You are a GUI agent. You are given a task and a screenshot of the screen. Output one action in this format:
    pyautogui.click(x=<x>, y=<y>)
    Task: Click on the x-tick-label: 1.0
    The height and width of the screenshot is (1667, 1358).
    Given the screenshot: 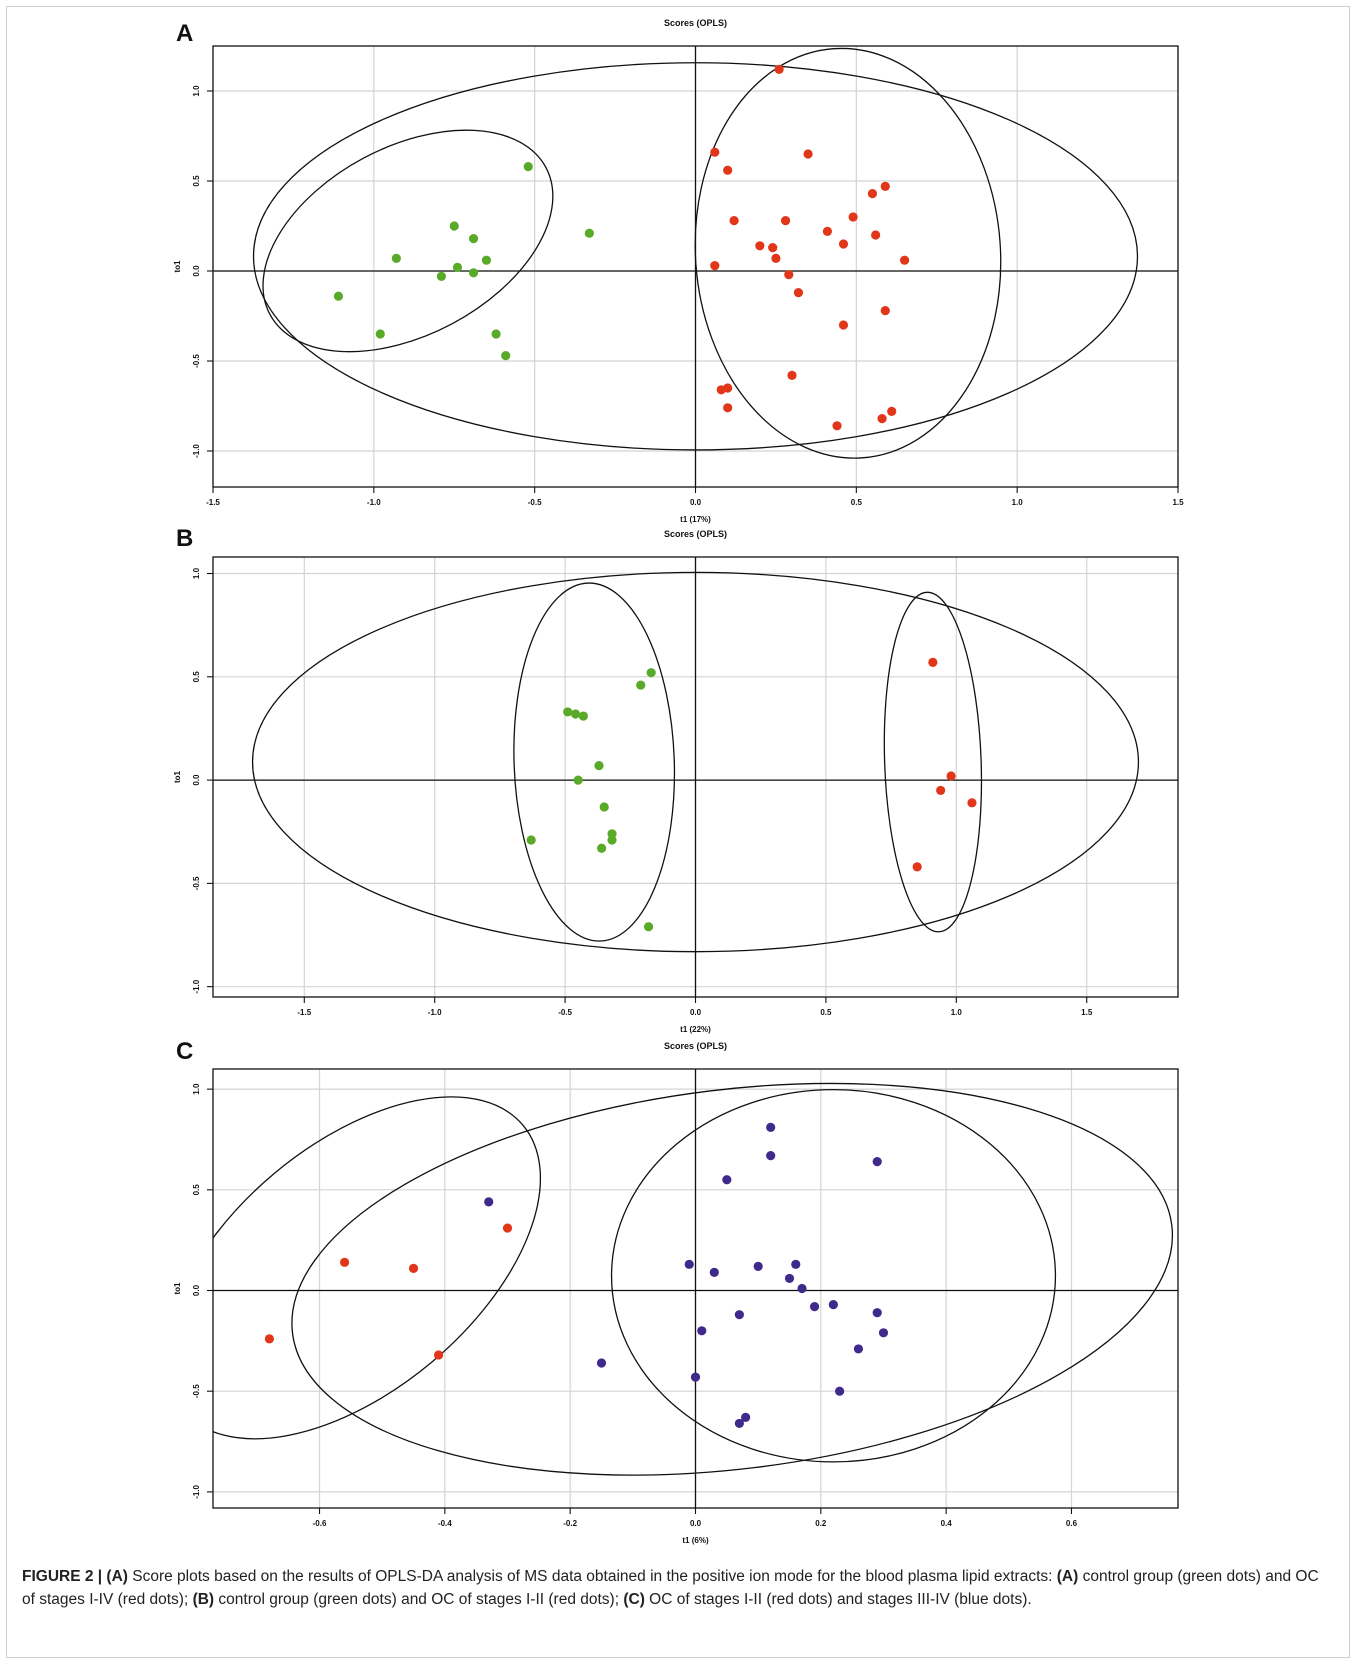 What is the action you would take?
    pyautogui.click(x=957, y=1012)
    